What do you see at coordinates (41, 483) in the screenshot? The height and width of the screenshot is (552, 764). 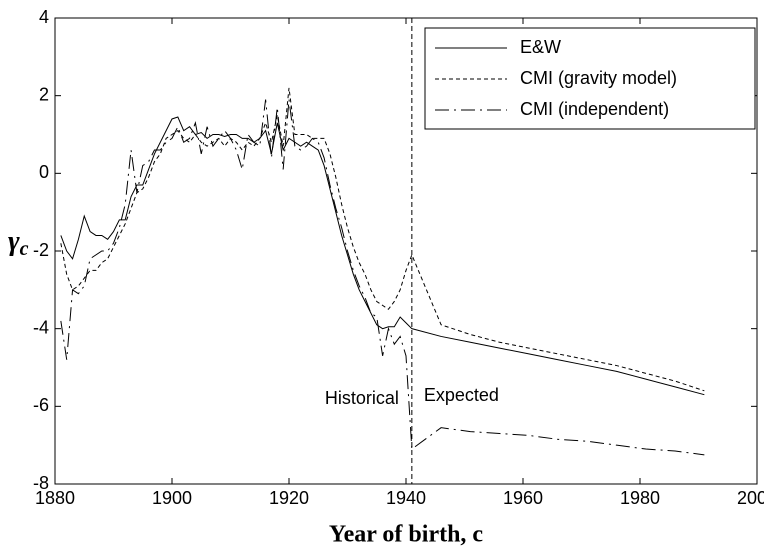 I see `y-tick-label: -8` at bounding box center [41, 483].